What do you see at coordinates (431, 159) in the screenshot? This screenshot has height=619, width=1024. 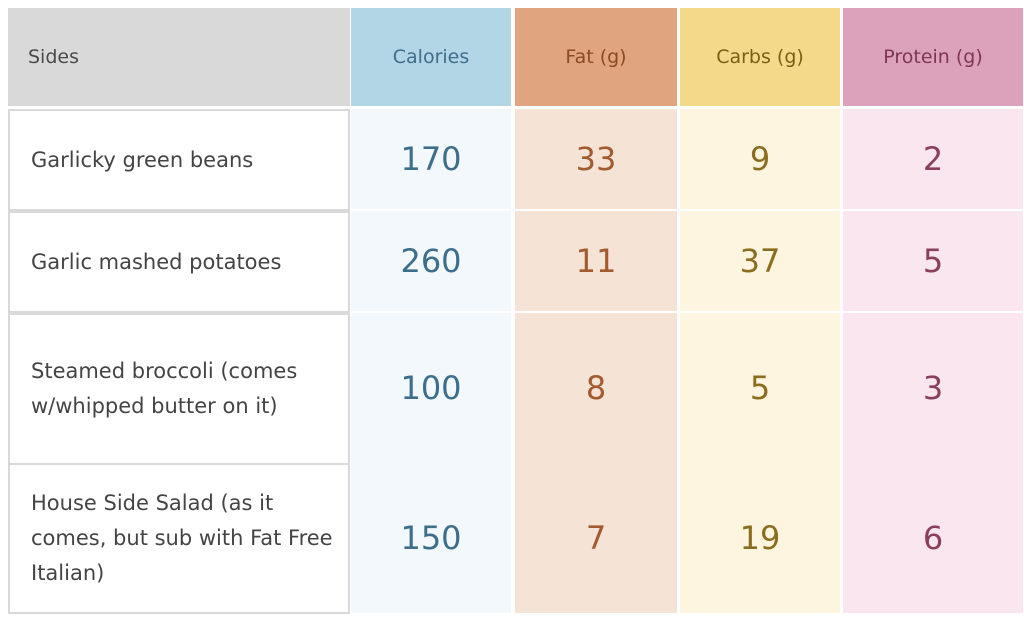 I see `calories-cell: 170` at bounding box center [431, 159].